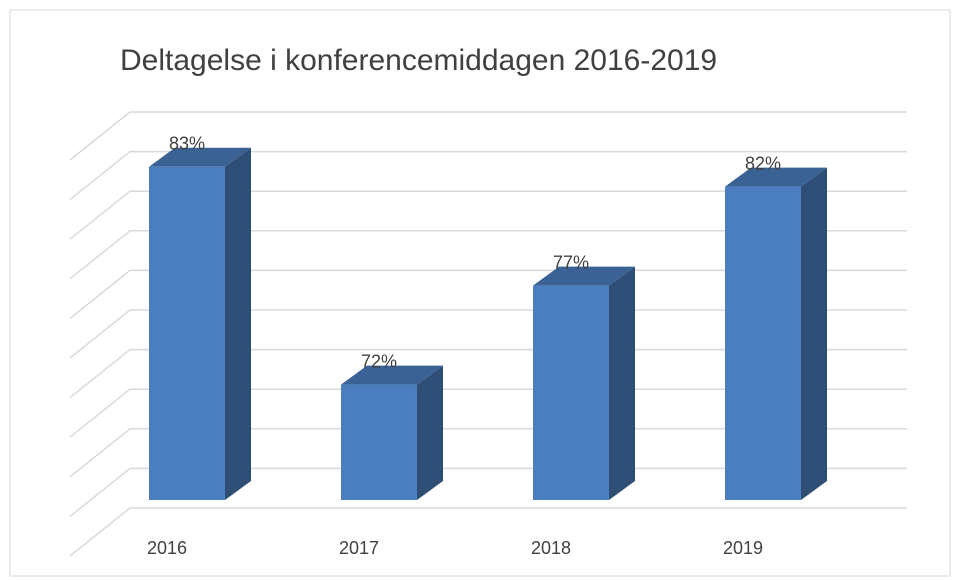 The width and height of the screenshot is (957, 580). Describe the element at coordinates (571, 262) in the screenshot. I see `data-label: 77%` at that location.